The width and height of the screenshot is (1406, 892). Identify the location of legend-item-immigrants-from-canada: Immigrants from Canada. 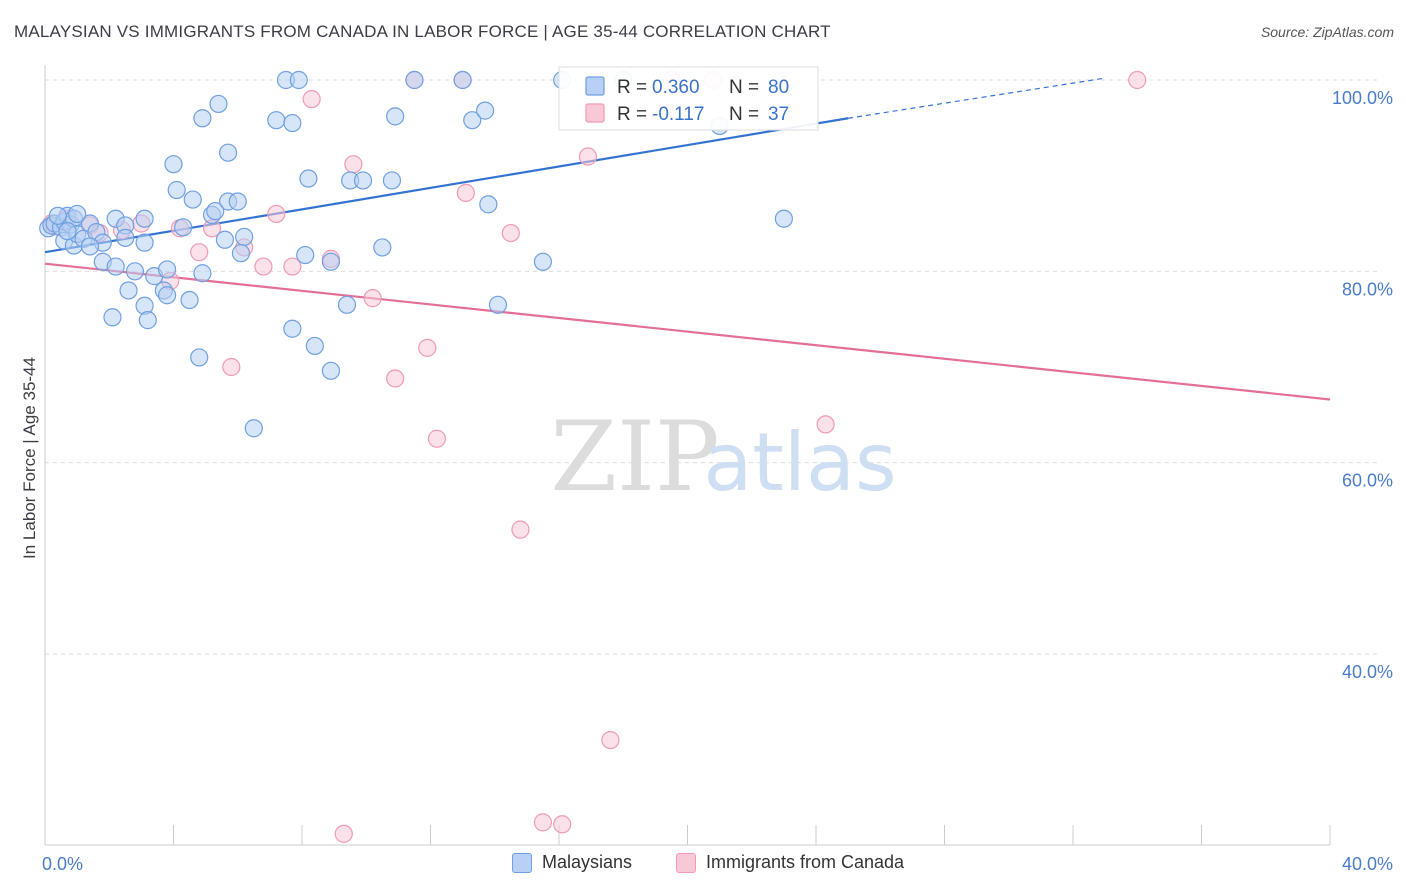
(790, 862).